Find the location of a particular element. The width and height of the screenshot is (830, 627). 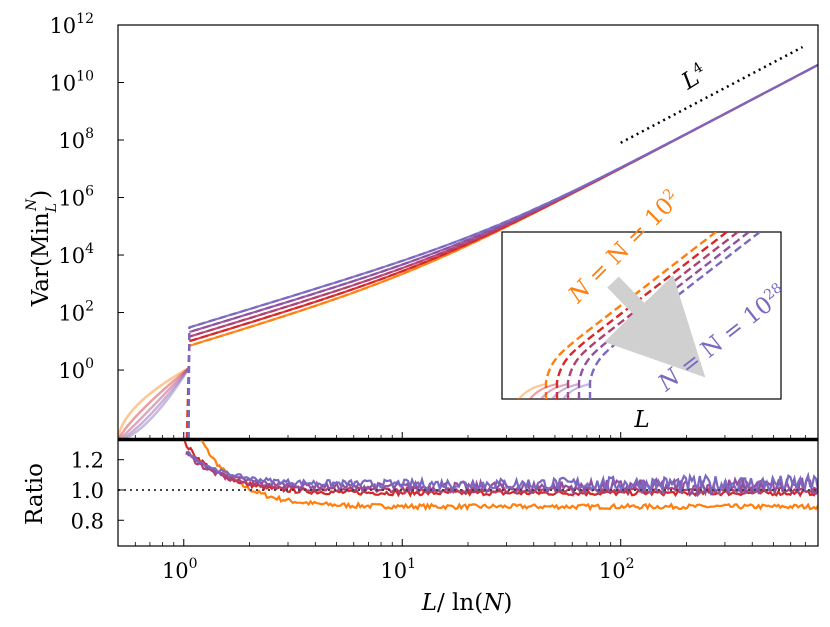

ratio-y-tick-label: 1.0 is located at coordinates (87, 491).